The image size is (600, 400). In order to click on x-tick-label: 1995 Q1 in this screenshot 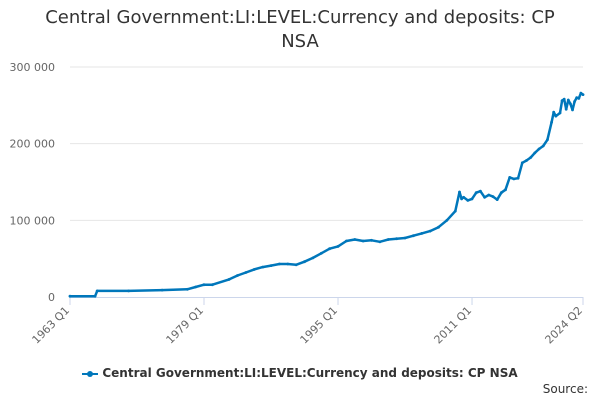, I will do `click(319, 325)`.